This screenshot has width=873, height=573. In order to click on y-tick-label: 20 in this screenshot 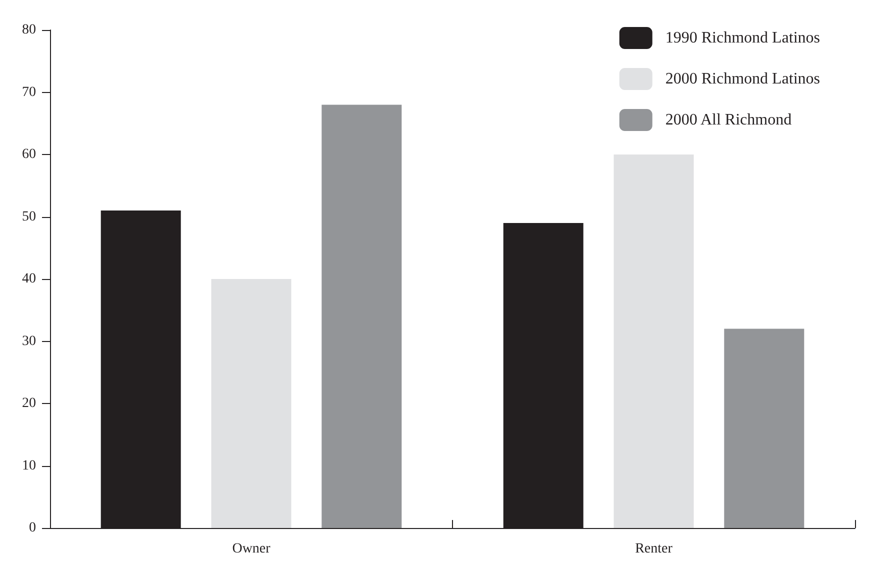, I will do `click(29, 403)`.